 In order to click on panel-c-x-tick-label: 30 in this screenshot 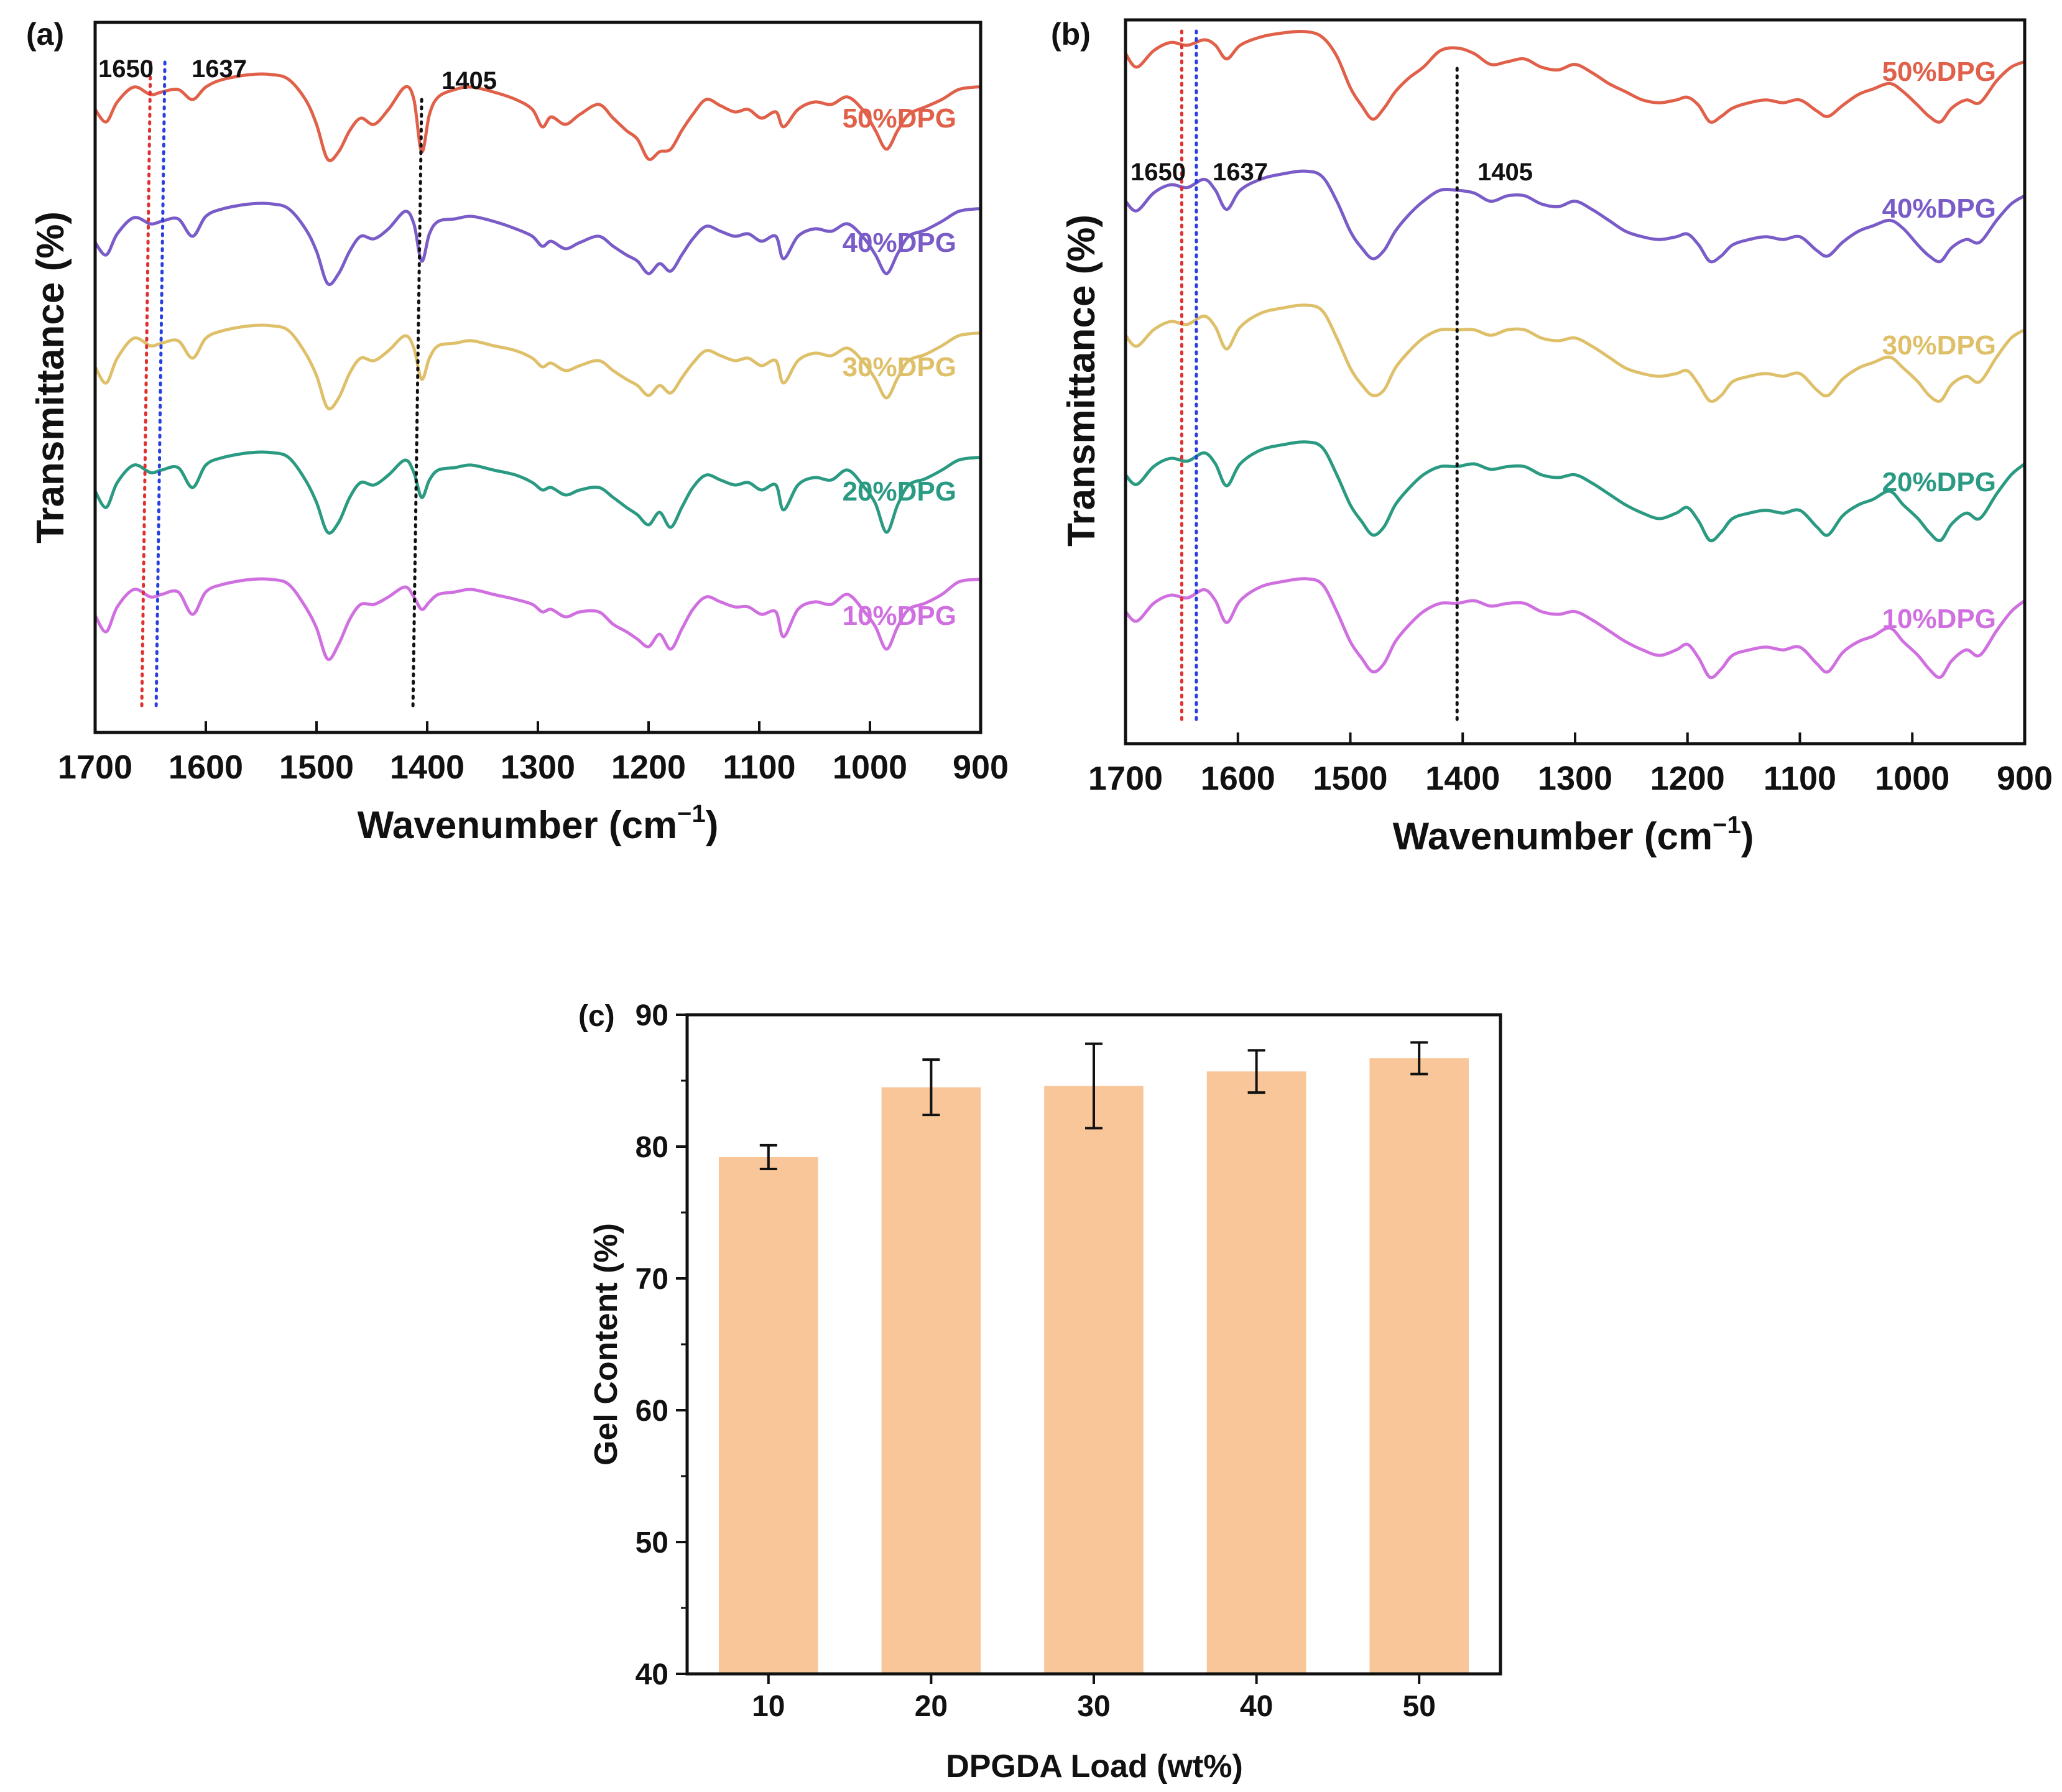, I will do `click(1093, 1706)`.